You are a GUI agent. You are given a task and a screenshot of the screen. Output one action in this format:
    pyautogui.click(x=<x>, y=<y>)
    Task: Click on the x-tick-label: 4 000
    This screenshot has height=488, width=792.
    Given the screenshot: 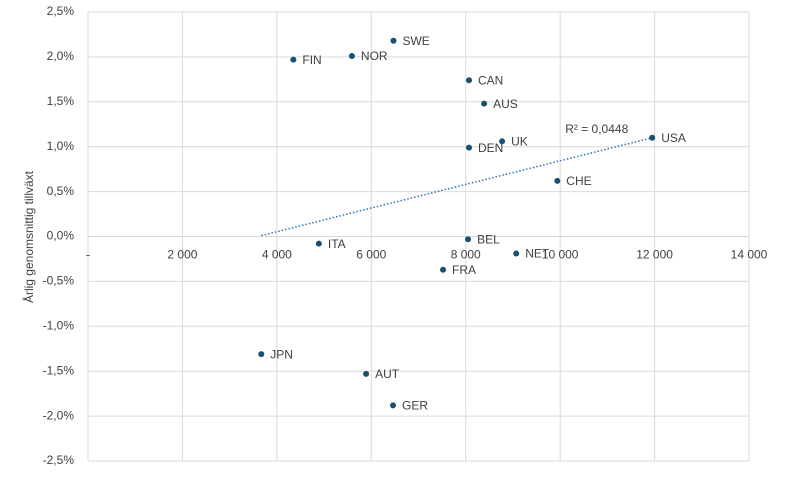 What is the action you would take?
    pyautogui.click(x=277, y=255)
    